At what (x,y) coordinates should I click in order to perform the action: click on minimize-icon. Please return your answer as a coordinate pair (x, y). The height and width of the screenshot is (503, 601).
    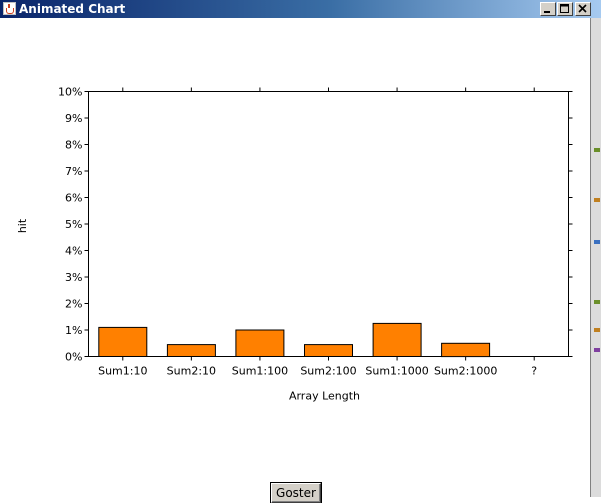
    Looking at the image, I should click on (547, 12).